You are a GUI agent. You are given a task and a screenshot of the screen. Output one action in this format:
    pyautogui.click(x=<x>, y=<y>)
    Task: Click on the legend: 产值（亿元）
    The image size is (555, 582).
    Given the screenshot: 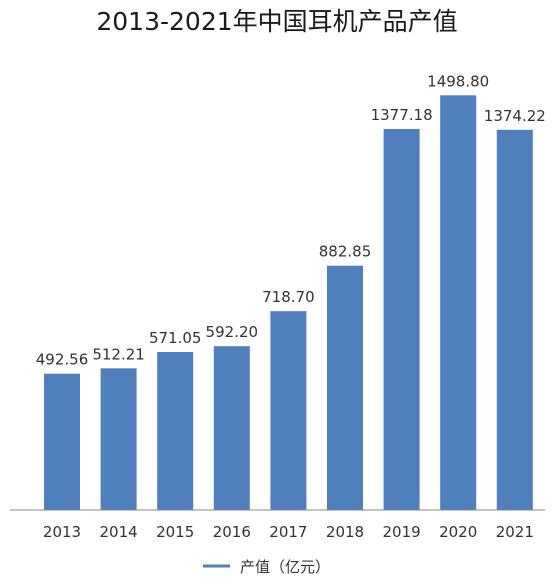 What is the action you would take?
    pyautogui.click(x=266, y=567)
    